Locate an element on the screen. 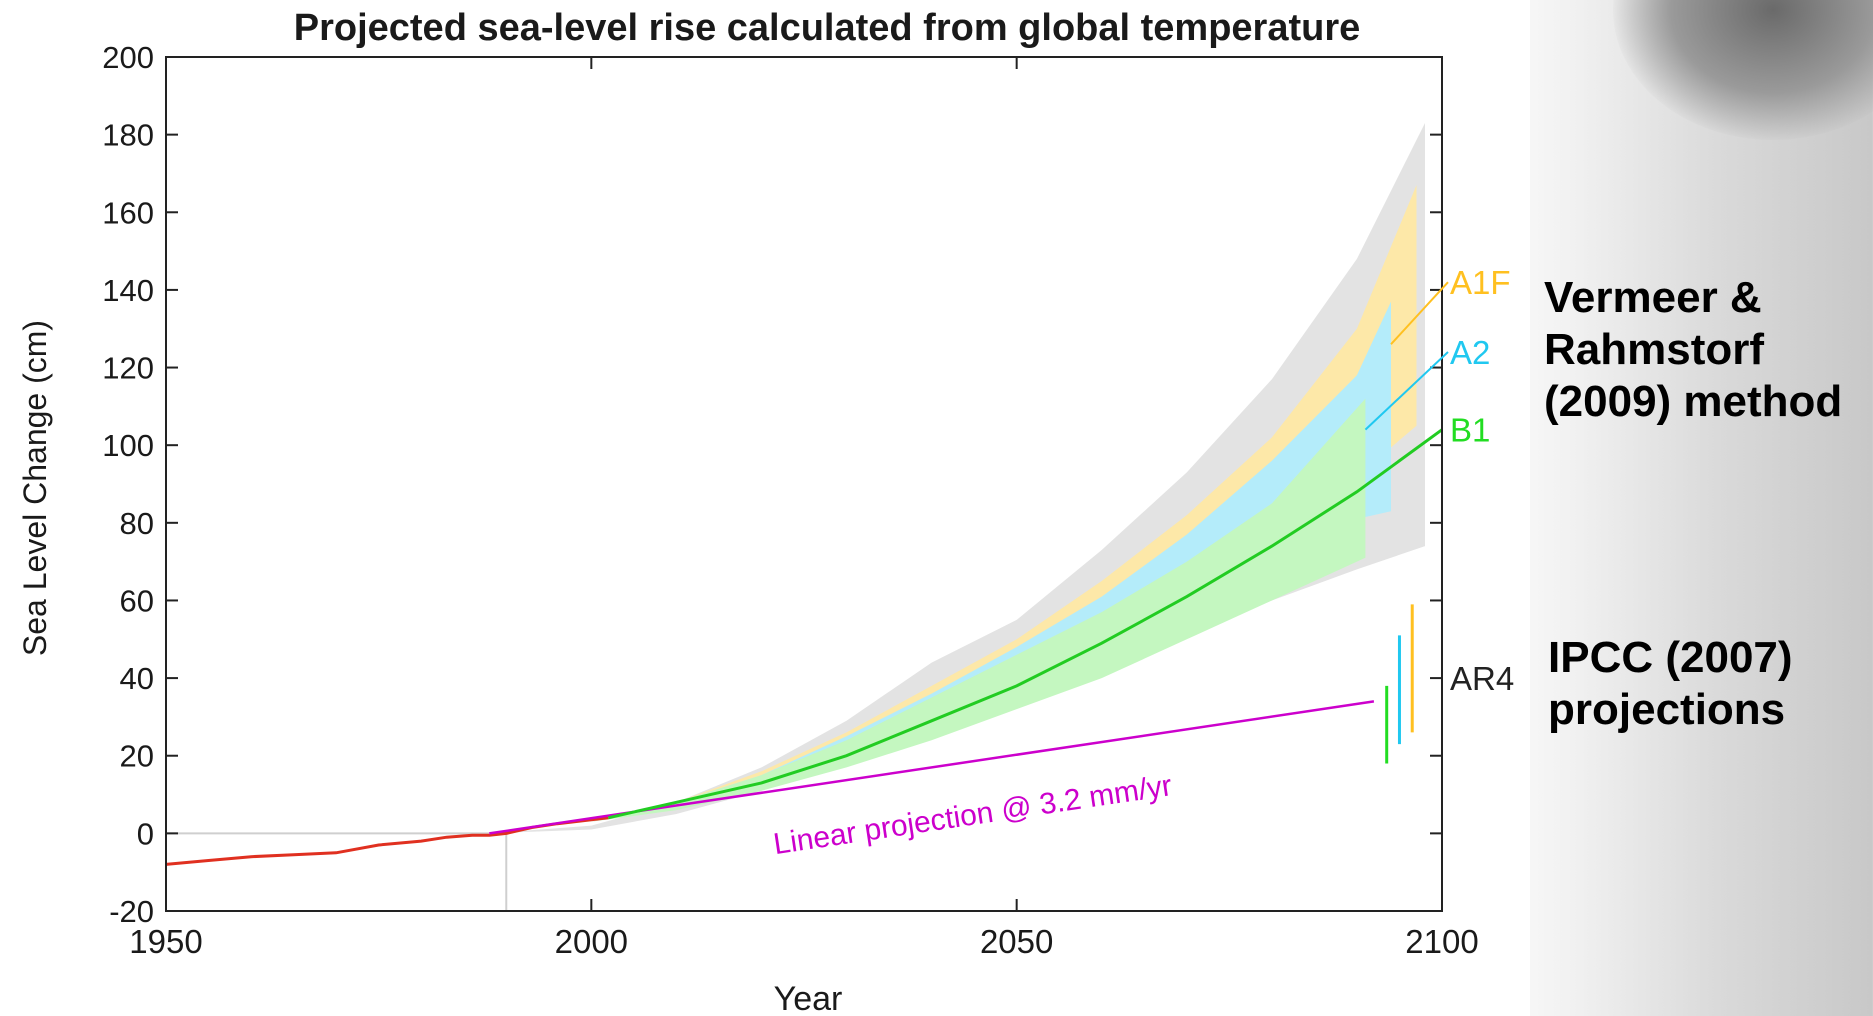 The height and width of the screenshot is (1016, 1873). y-tick-label: 200 is located at coordinates (128, 57).